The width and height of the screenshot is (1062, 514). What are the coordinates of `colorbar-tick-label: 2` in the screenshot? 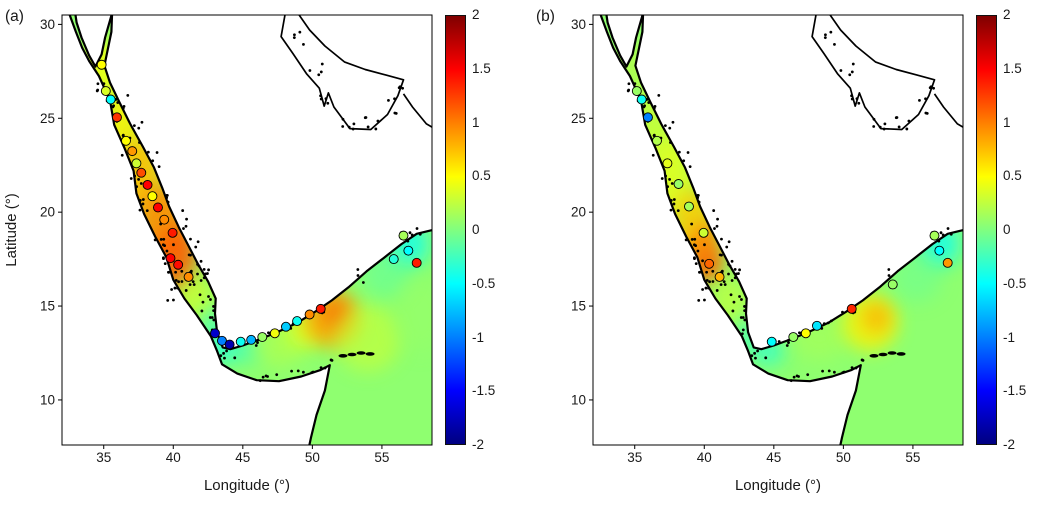 It's located at (1007, 14).